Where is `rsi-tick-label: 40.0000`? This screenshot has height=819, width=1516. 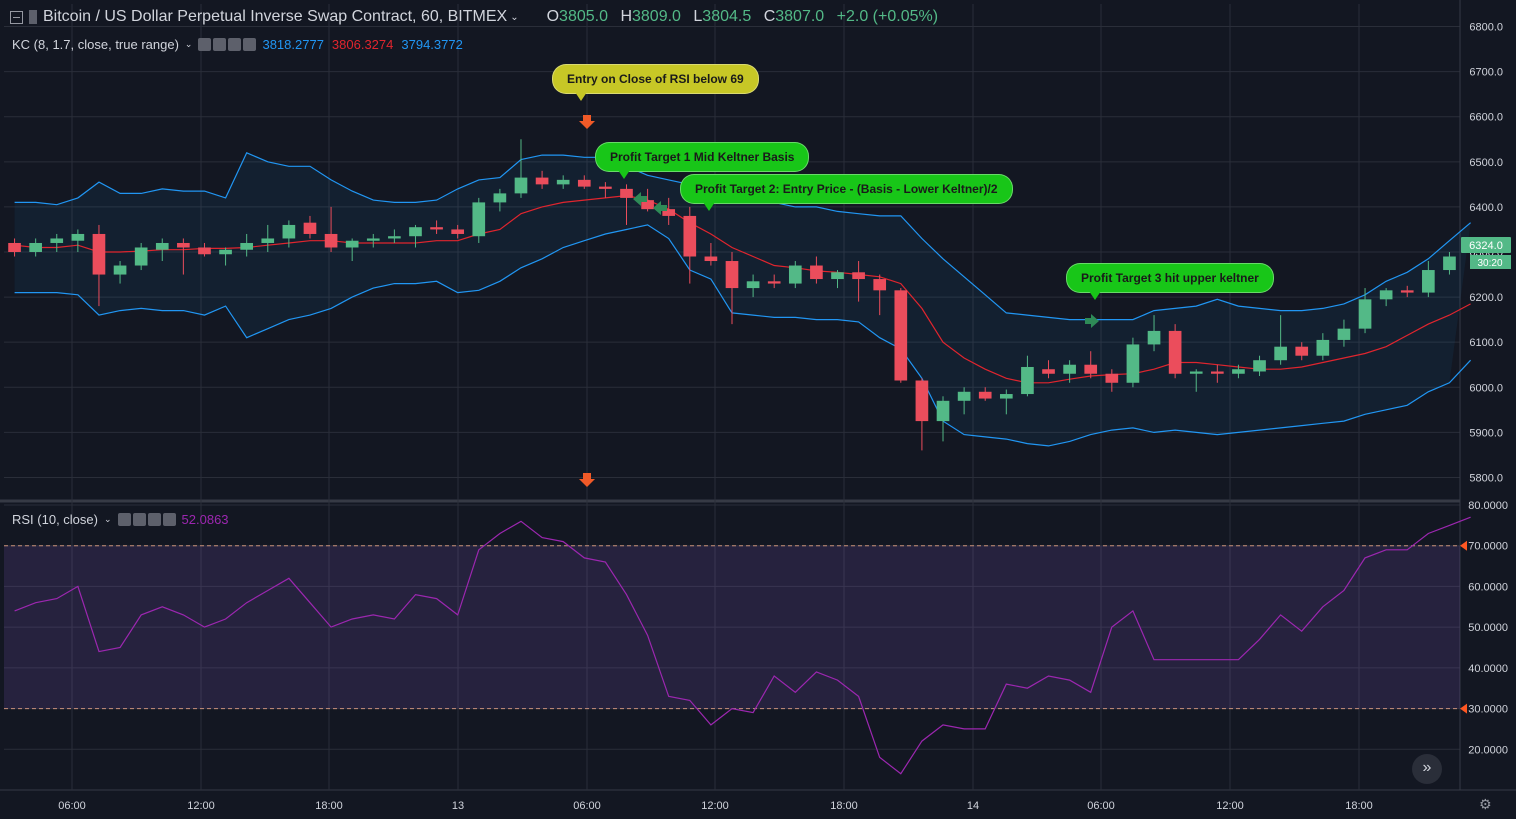 rsi-tick-label: 40.0000 is located at coordinates (1488, 669).